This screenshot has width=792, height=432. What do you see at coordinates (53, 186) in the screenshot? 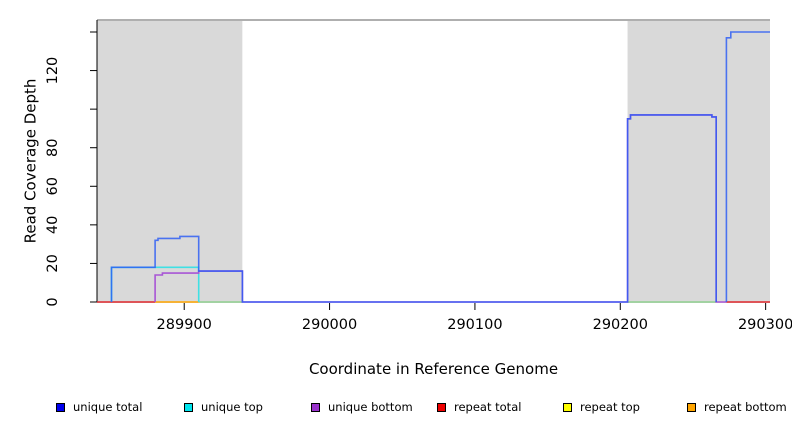
I see `y-tick-label: 60` at bounding box center [53, 186].